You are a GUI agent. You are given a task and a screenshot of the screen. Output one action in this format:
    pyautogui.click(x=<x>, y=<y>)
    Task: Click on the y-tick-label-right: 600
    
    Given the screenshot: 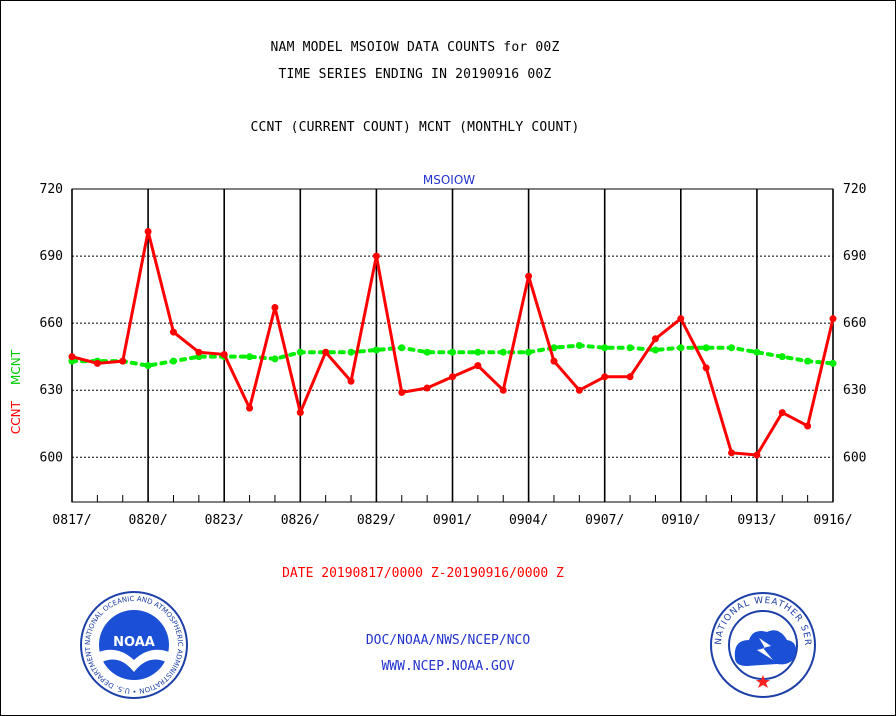 What is the action you would take?
    pyautogui.click(x=854, y=457)
    